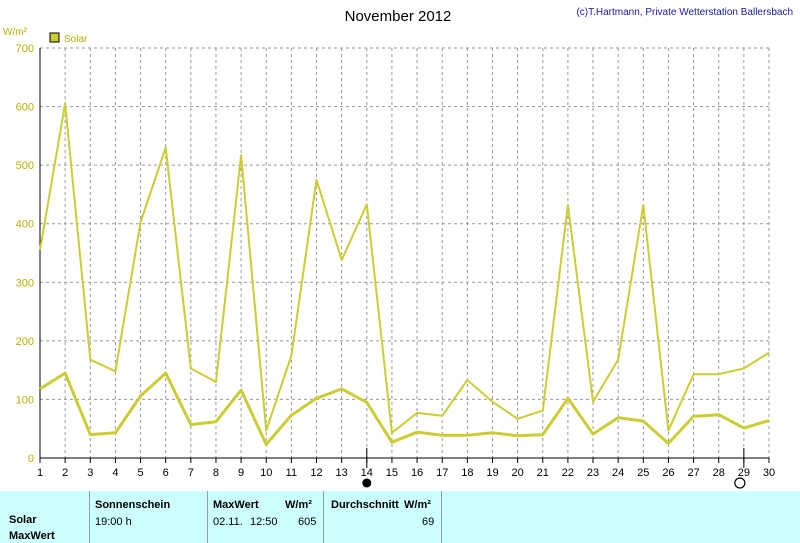 The image size is (800, 543). Describe the element at coordinates (54, 37) in the screenshot. I see `legend-swatch` at that location.